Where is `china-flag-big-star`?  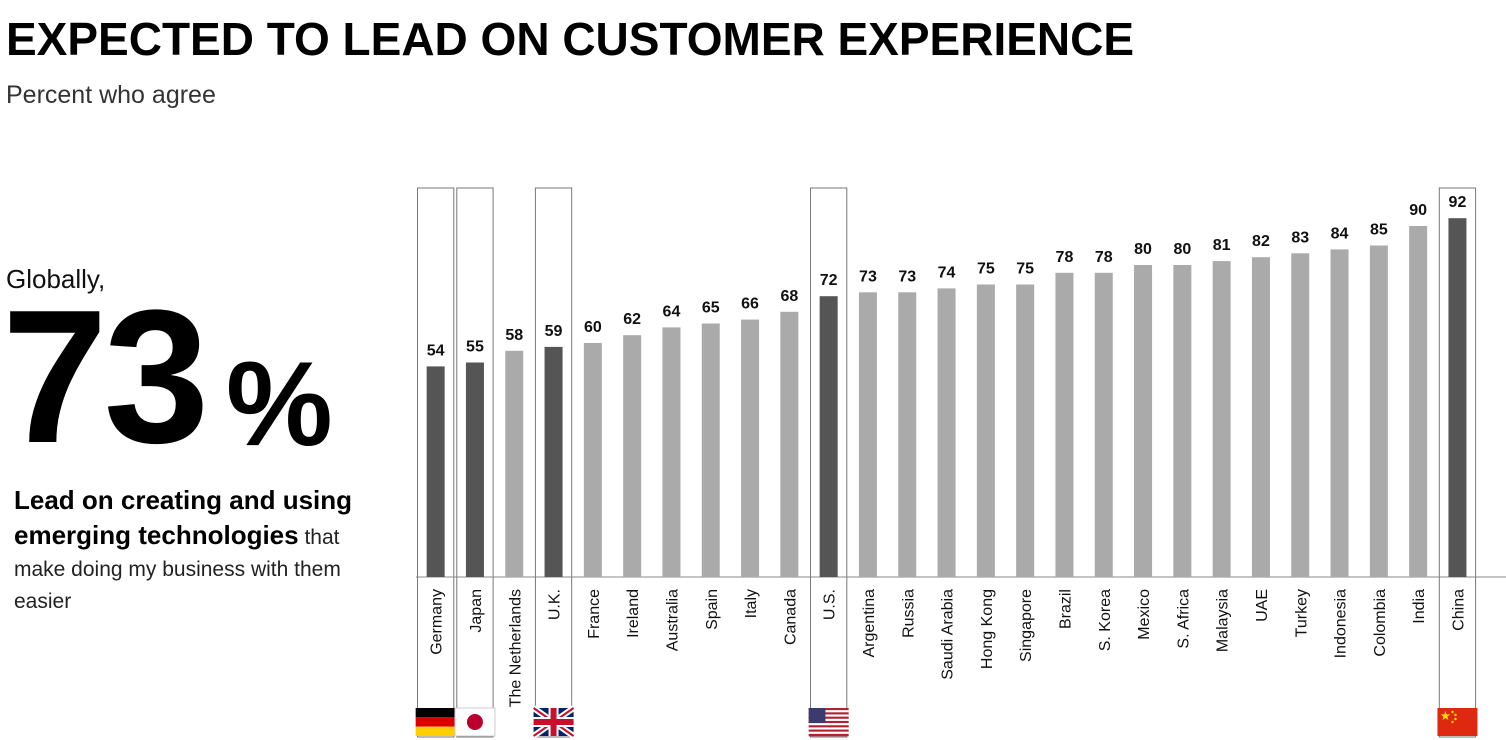
china-flag-big-star is located at coordinates (1445, 715).